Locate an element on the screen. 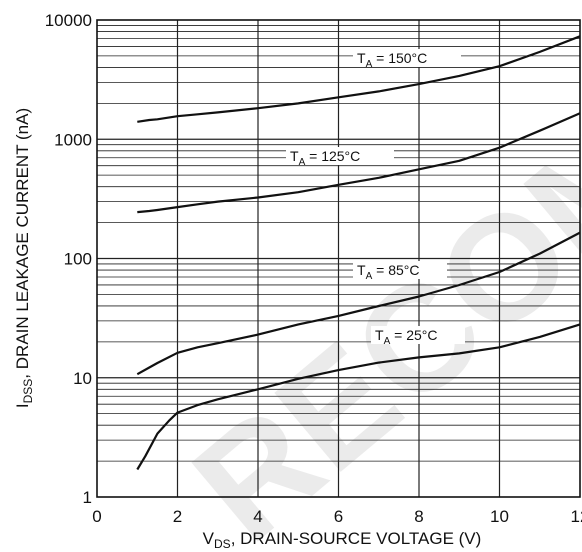  x-axis-label: DRAIN-SOURCE VOLTAGE (V) is located at coordinates (360, 538).